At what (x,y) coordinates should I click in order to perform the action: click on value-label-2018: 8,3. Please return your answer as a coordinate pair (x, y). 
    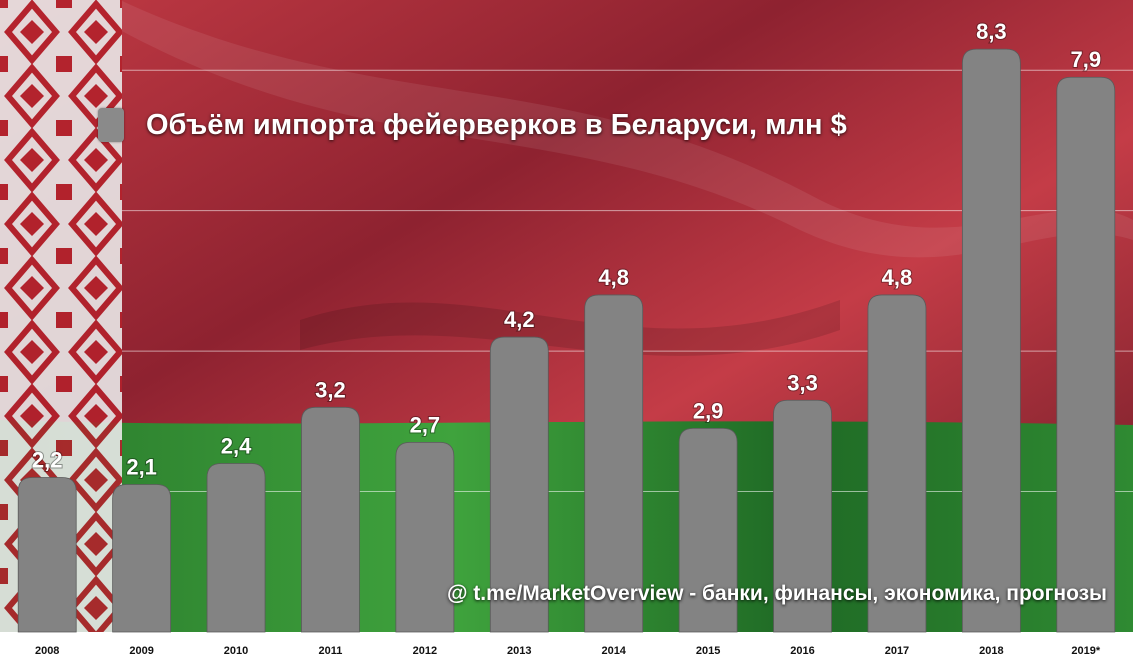
    Looking at the image, I should click on (991, 31).